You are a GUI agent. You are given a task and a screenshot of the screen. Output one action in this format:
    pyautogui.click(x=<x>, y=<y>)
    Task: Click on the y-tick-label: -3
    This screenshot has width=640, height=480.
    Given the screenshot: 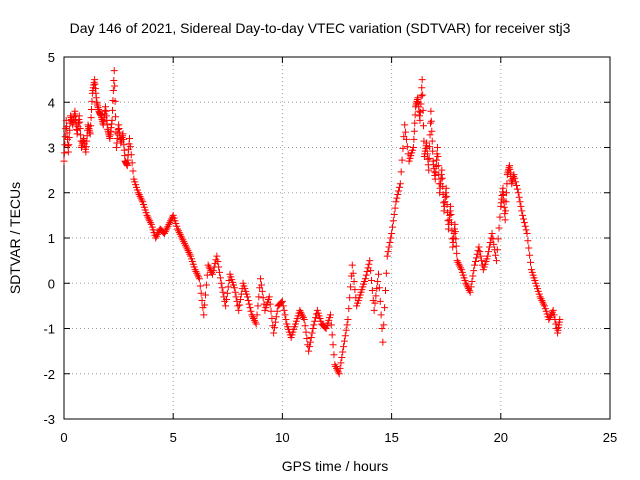 What is the action you would take?
    pyautogui.click(x=49, y=419)
    